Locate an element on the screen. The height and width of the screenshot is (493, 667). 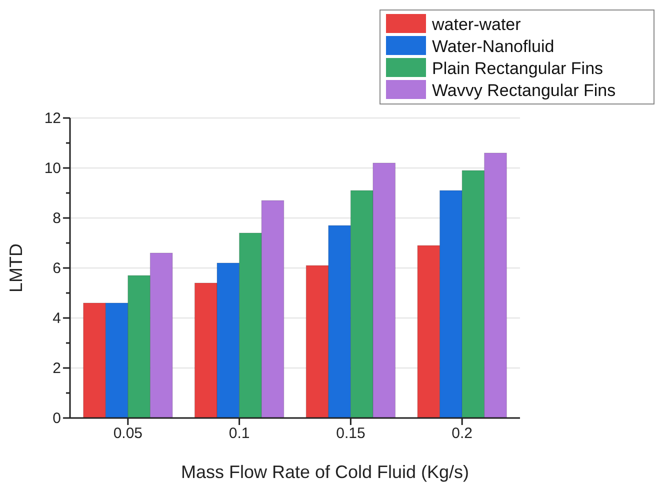
x-tick-label: 0.2 is located at coordinates (462, 433).